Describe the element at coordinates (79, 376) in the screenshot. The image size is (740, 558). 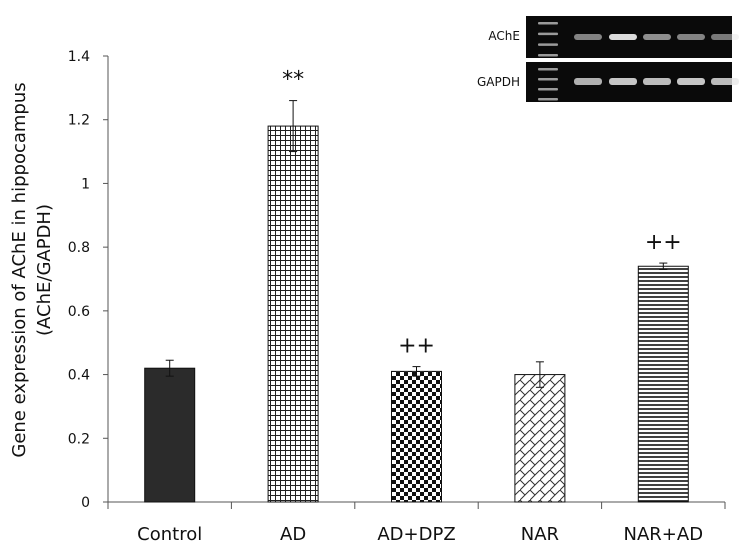
I see `y-tick-label: 0.4` at that location.